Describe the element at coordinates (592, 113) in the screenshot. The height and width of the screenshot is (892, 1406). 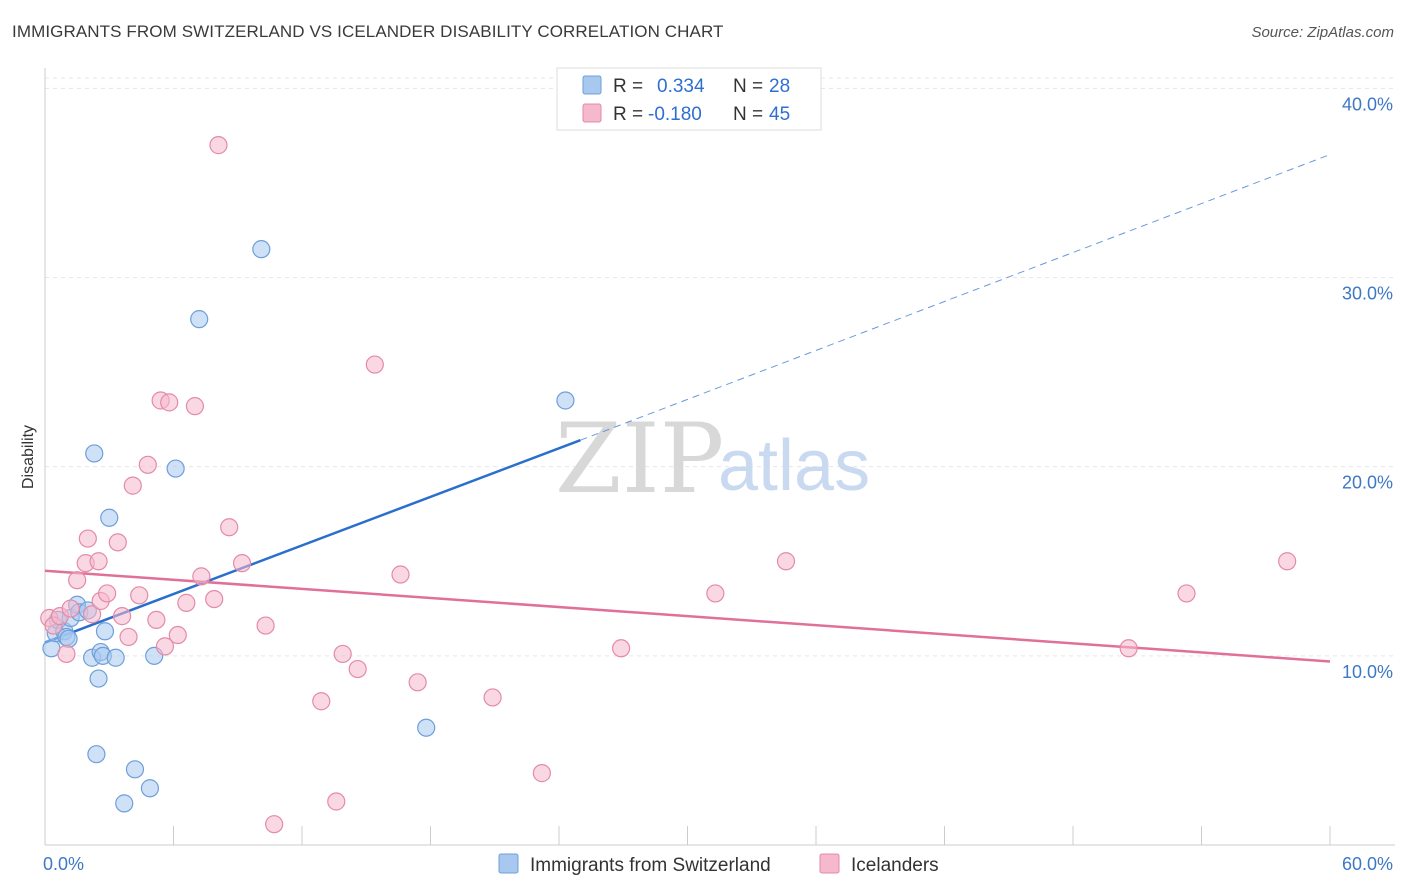
I see `legend-swatch-pink` at that location.